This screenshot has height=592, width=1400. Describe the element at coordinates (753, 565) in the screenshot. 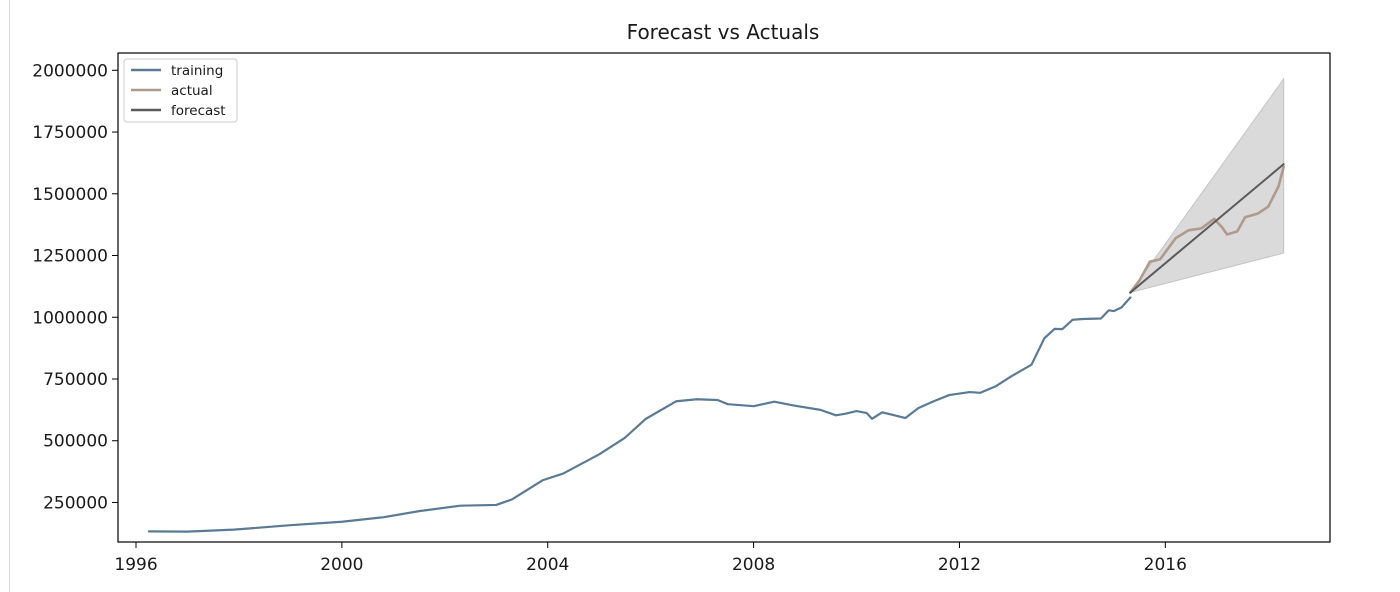

I see `x-tick-label-2008: 2008` at that location.